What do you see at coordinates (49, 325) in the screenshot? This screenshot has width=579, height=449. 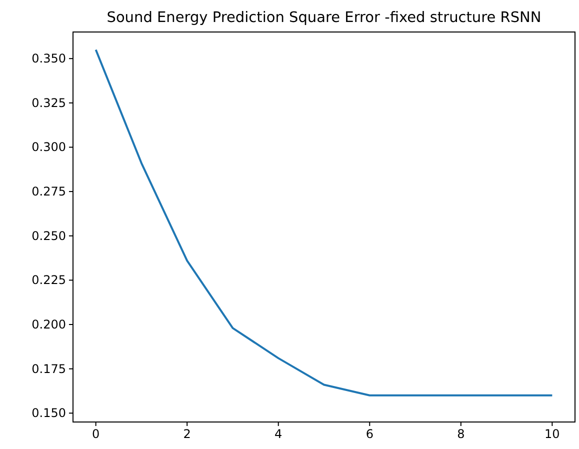 I see `y-tick-label: 0.200` at bounding box center [49, 325].